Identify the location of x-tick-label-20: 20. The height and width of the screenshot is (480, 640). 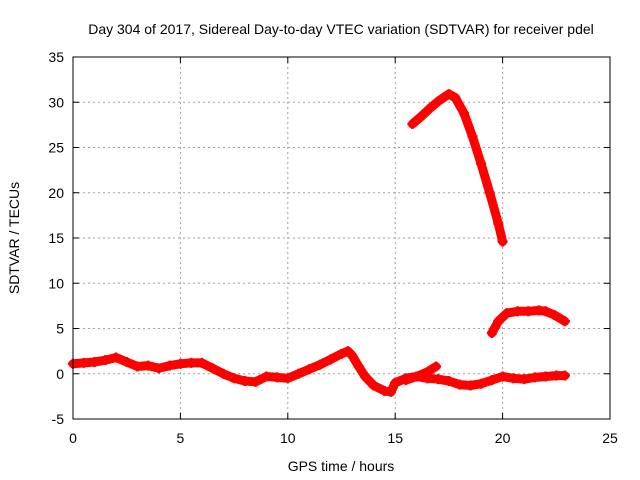
(503, 438).